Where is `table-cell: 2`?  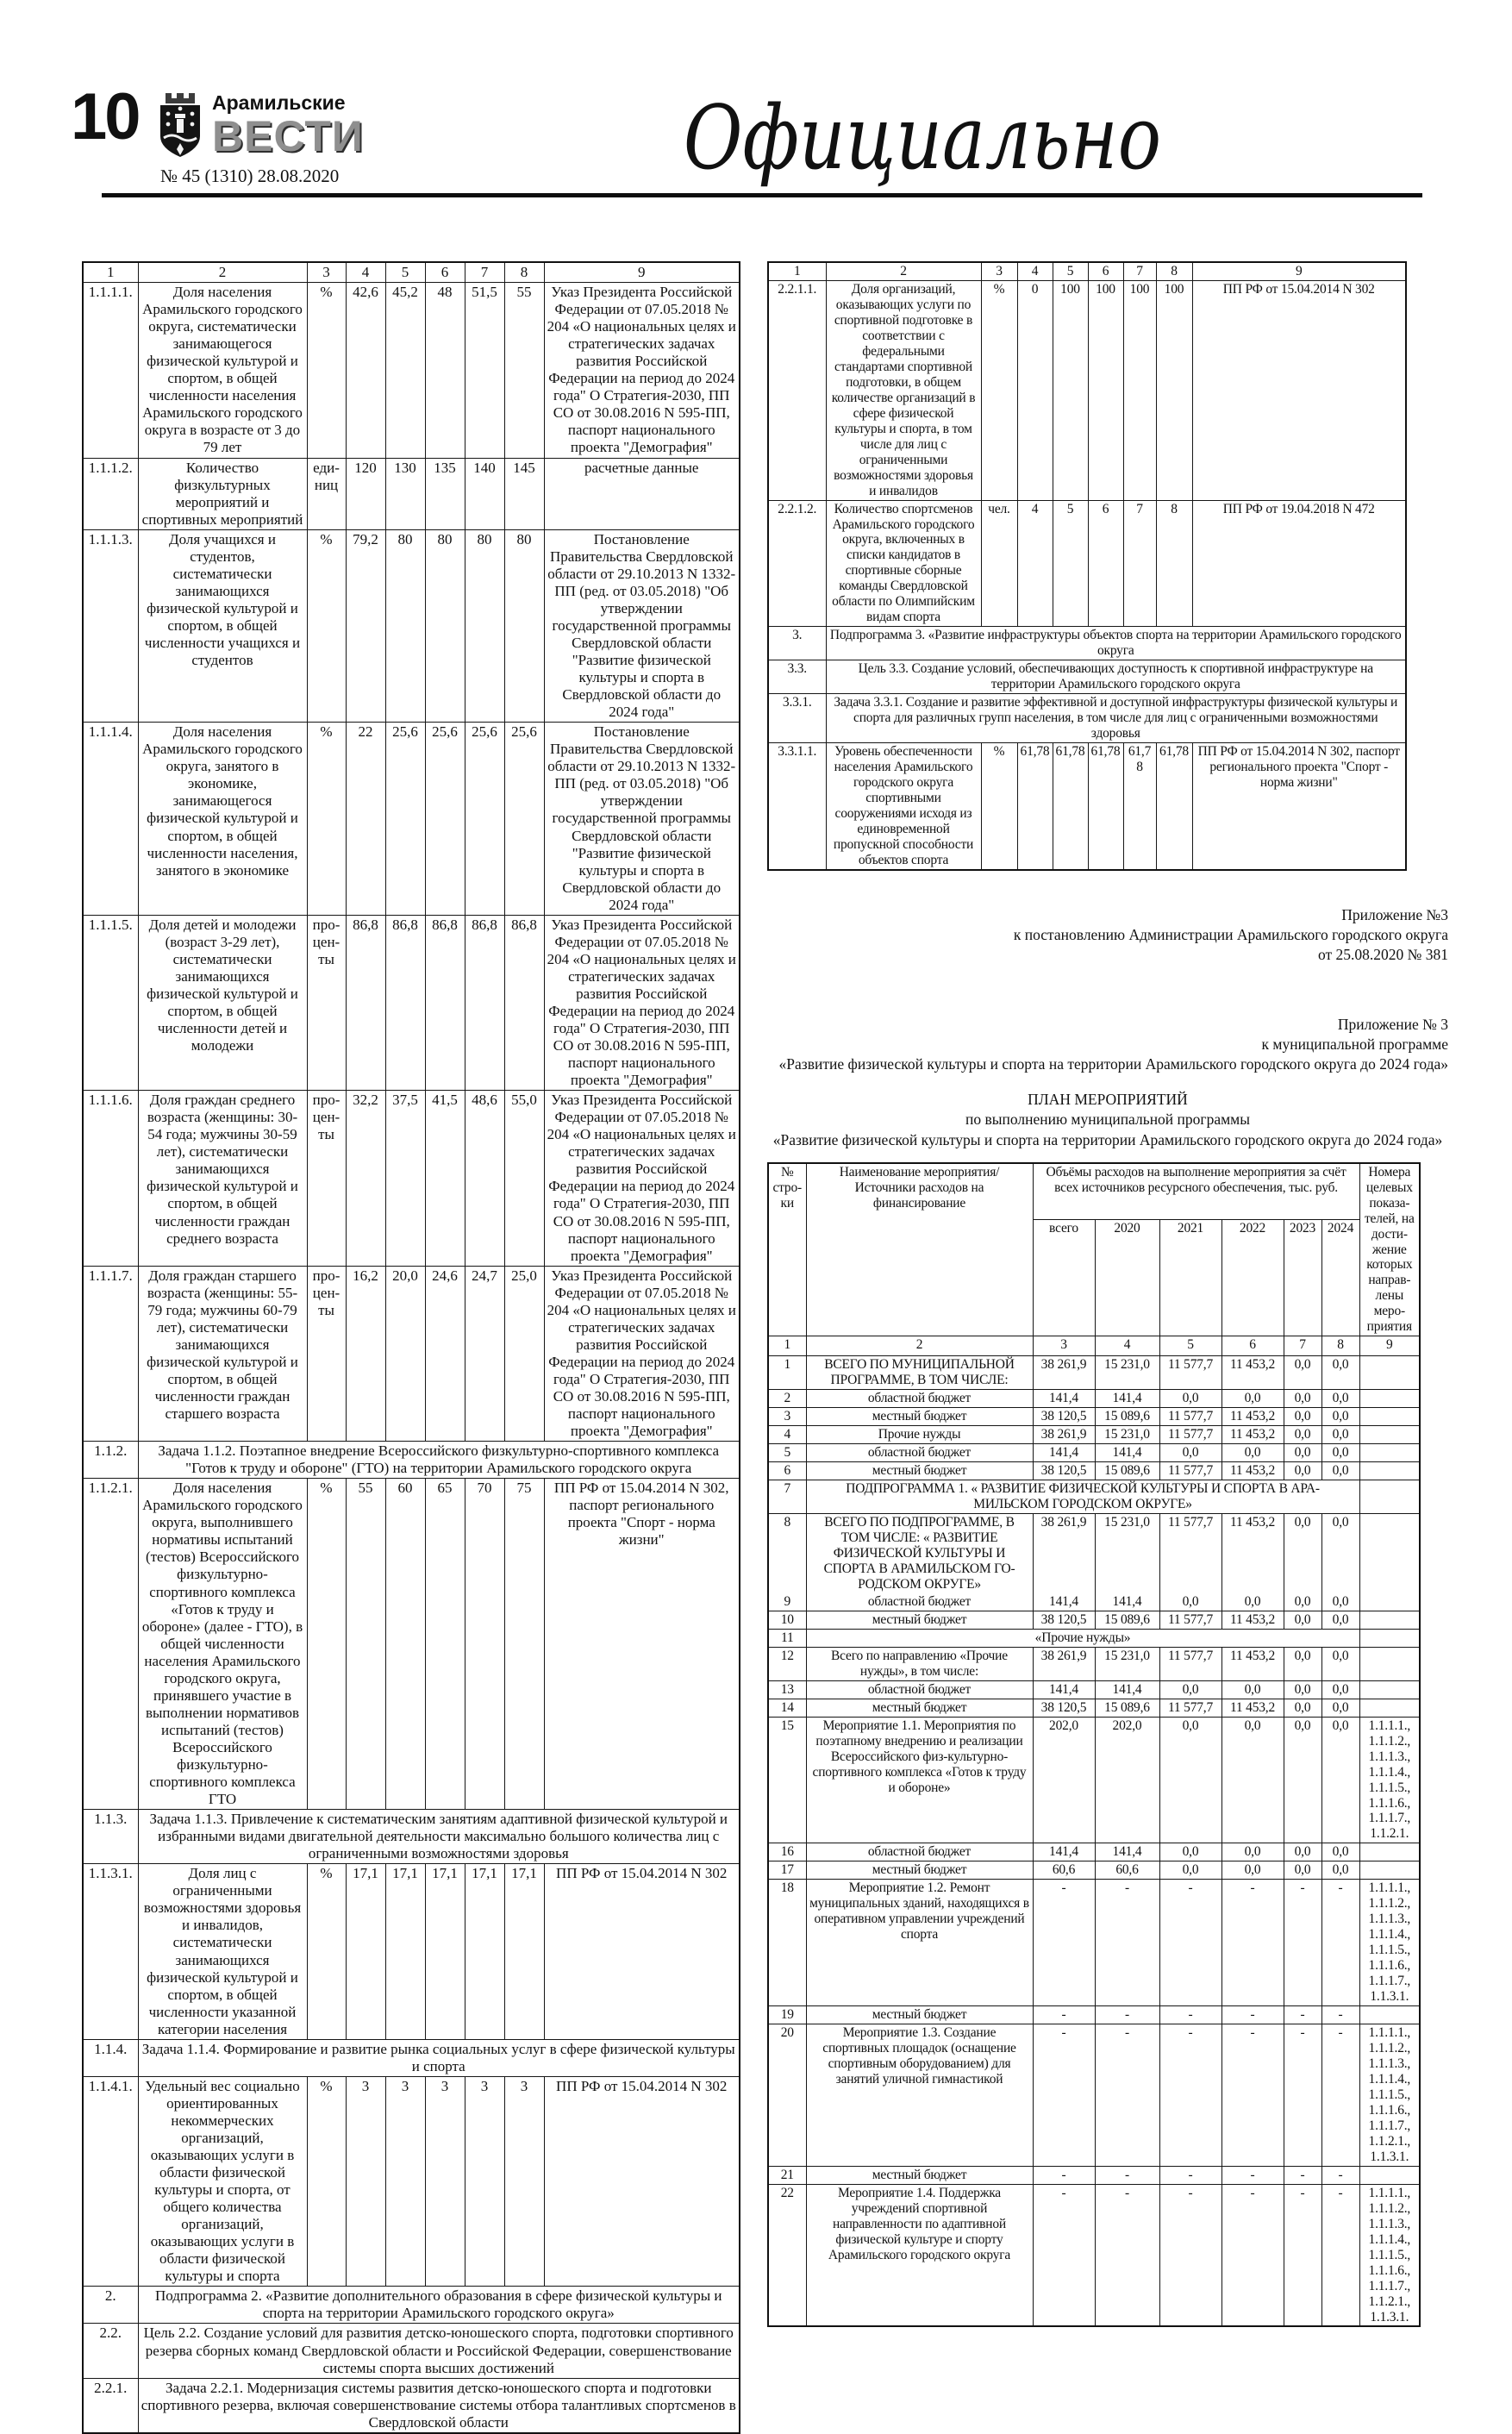
table-cell: 2 is located at coordinates (903, 271).